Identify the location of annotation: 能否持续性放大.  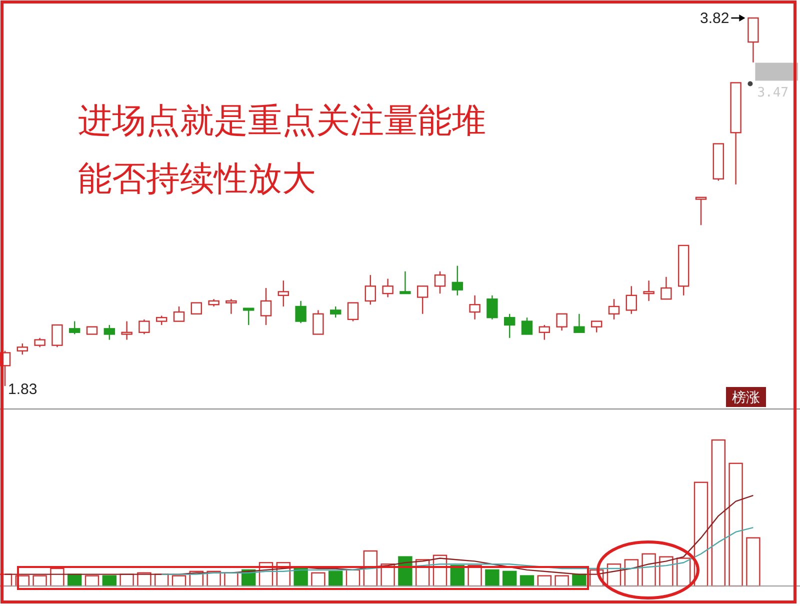
(197, 179).